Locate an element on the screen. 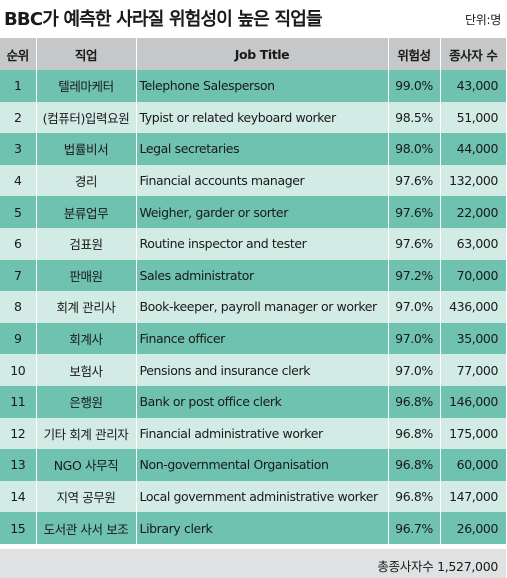 This screenshot has height=578, width=507. table-row: 15 도서관 사서 보조 Library clerk 96.7% 26,000 is located at coordinates (253, 528).